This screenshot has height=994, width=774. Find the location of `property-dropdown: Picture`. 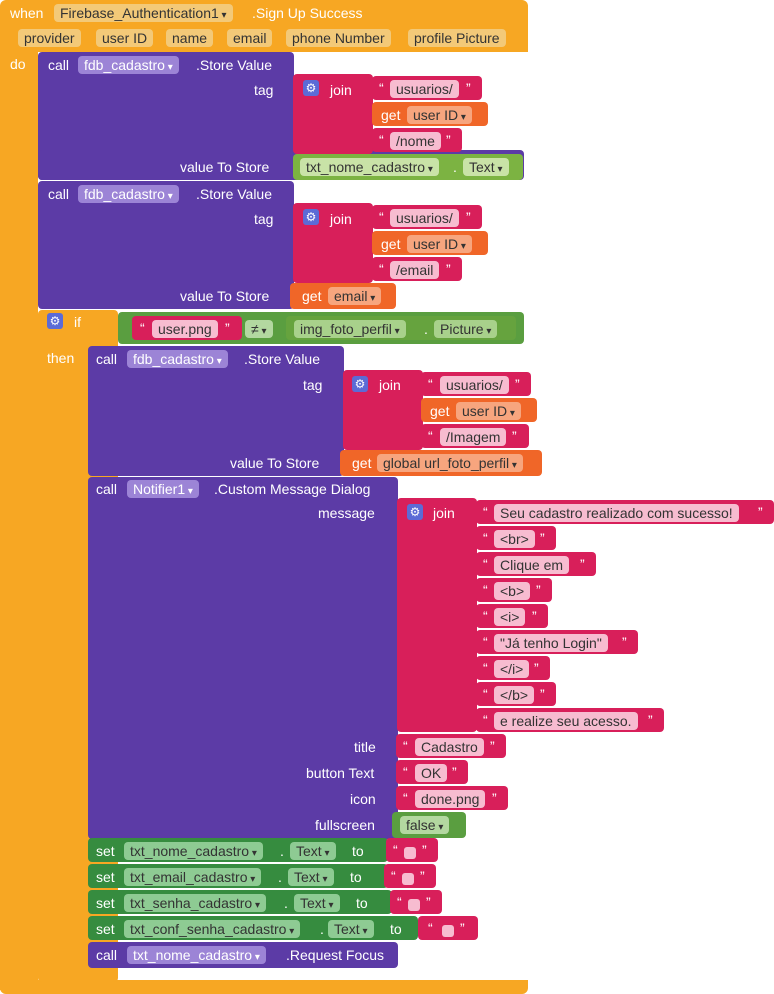

property-dropdown: Picture is located at coordinates (466, 329).